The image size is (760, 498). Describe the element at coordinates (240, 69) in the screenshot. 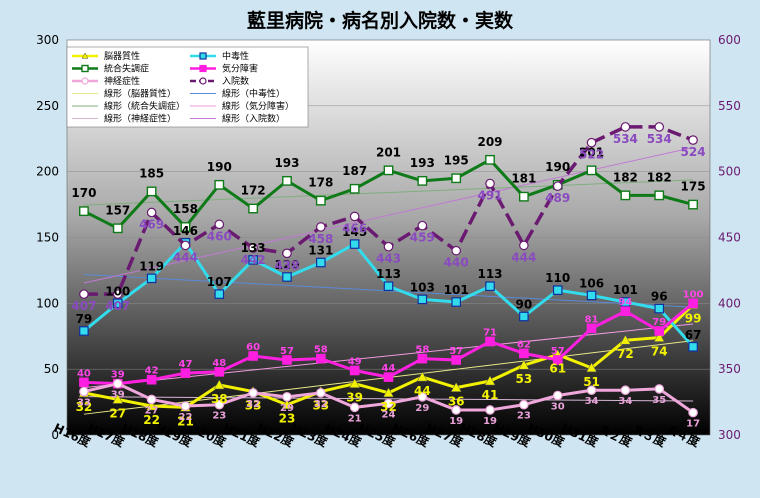

I see `legend-entry: 気分障害` at that location.